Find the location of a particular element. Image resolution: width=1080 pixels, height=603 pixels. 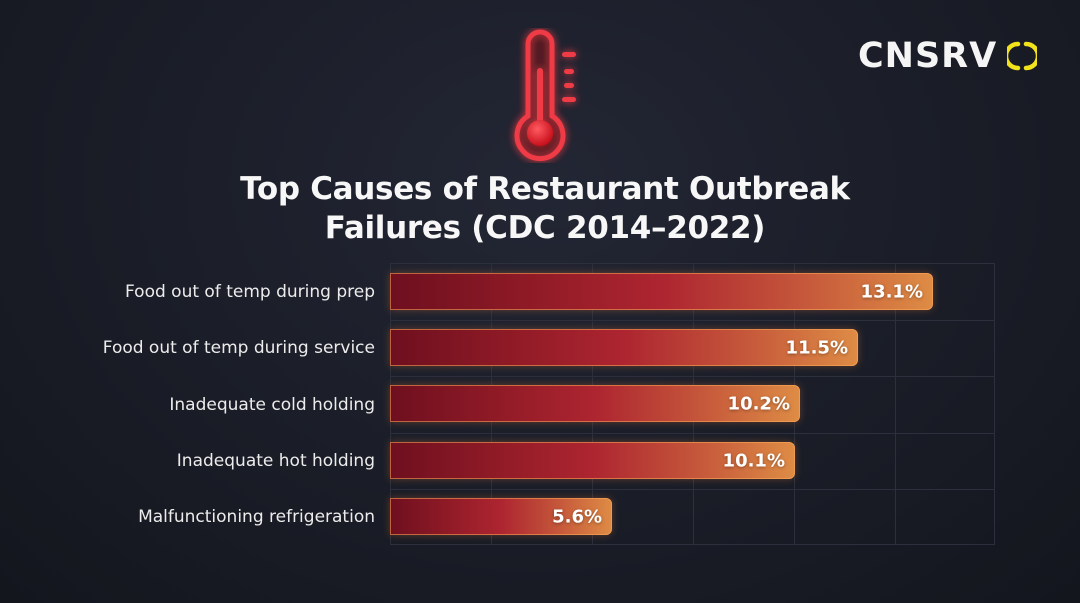

bar-malfunctioning-refrigeration: 5.6% is located at coordinates (501, 516).